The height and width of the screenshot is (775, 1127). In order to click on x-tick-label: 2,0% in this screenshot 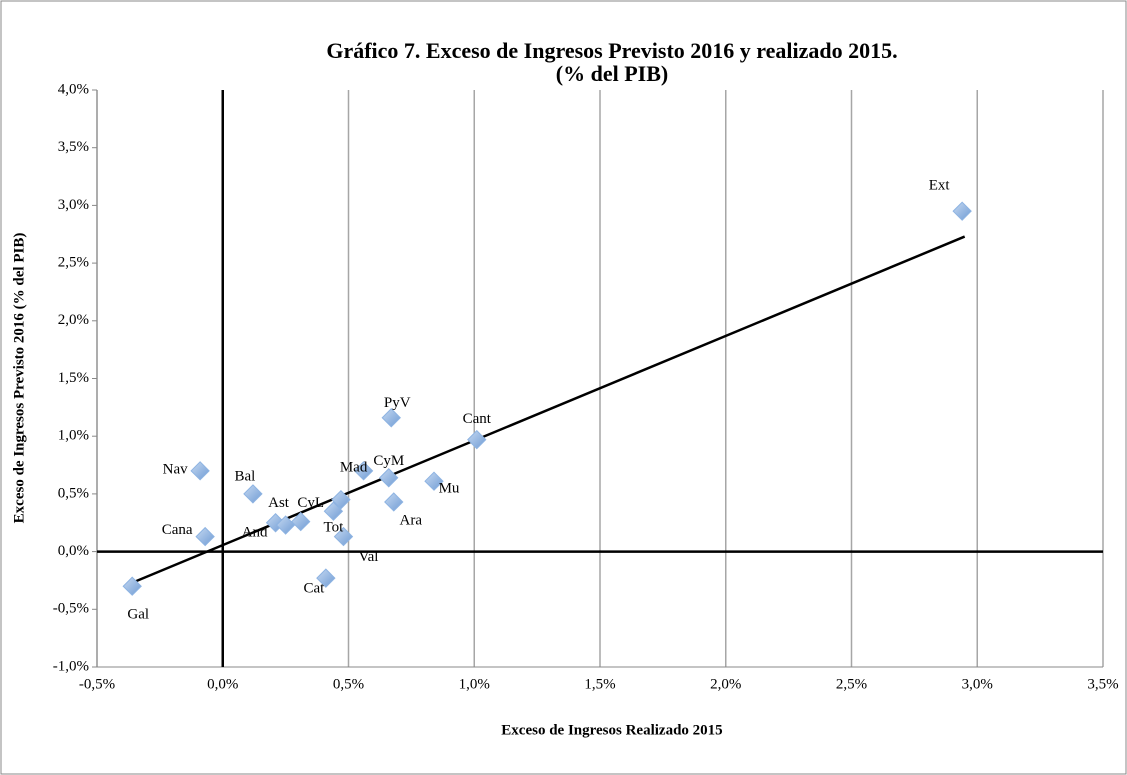, I will do `click(725, 684)`.